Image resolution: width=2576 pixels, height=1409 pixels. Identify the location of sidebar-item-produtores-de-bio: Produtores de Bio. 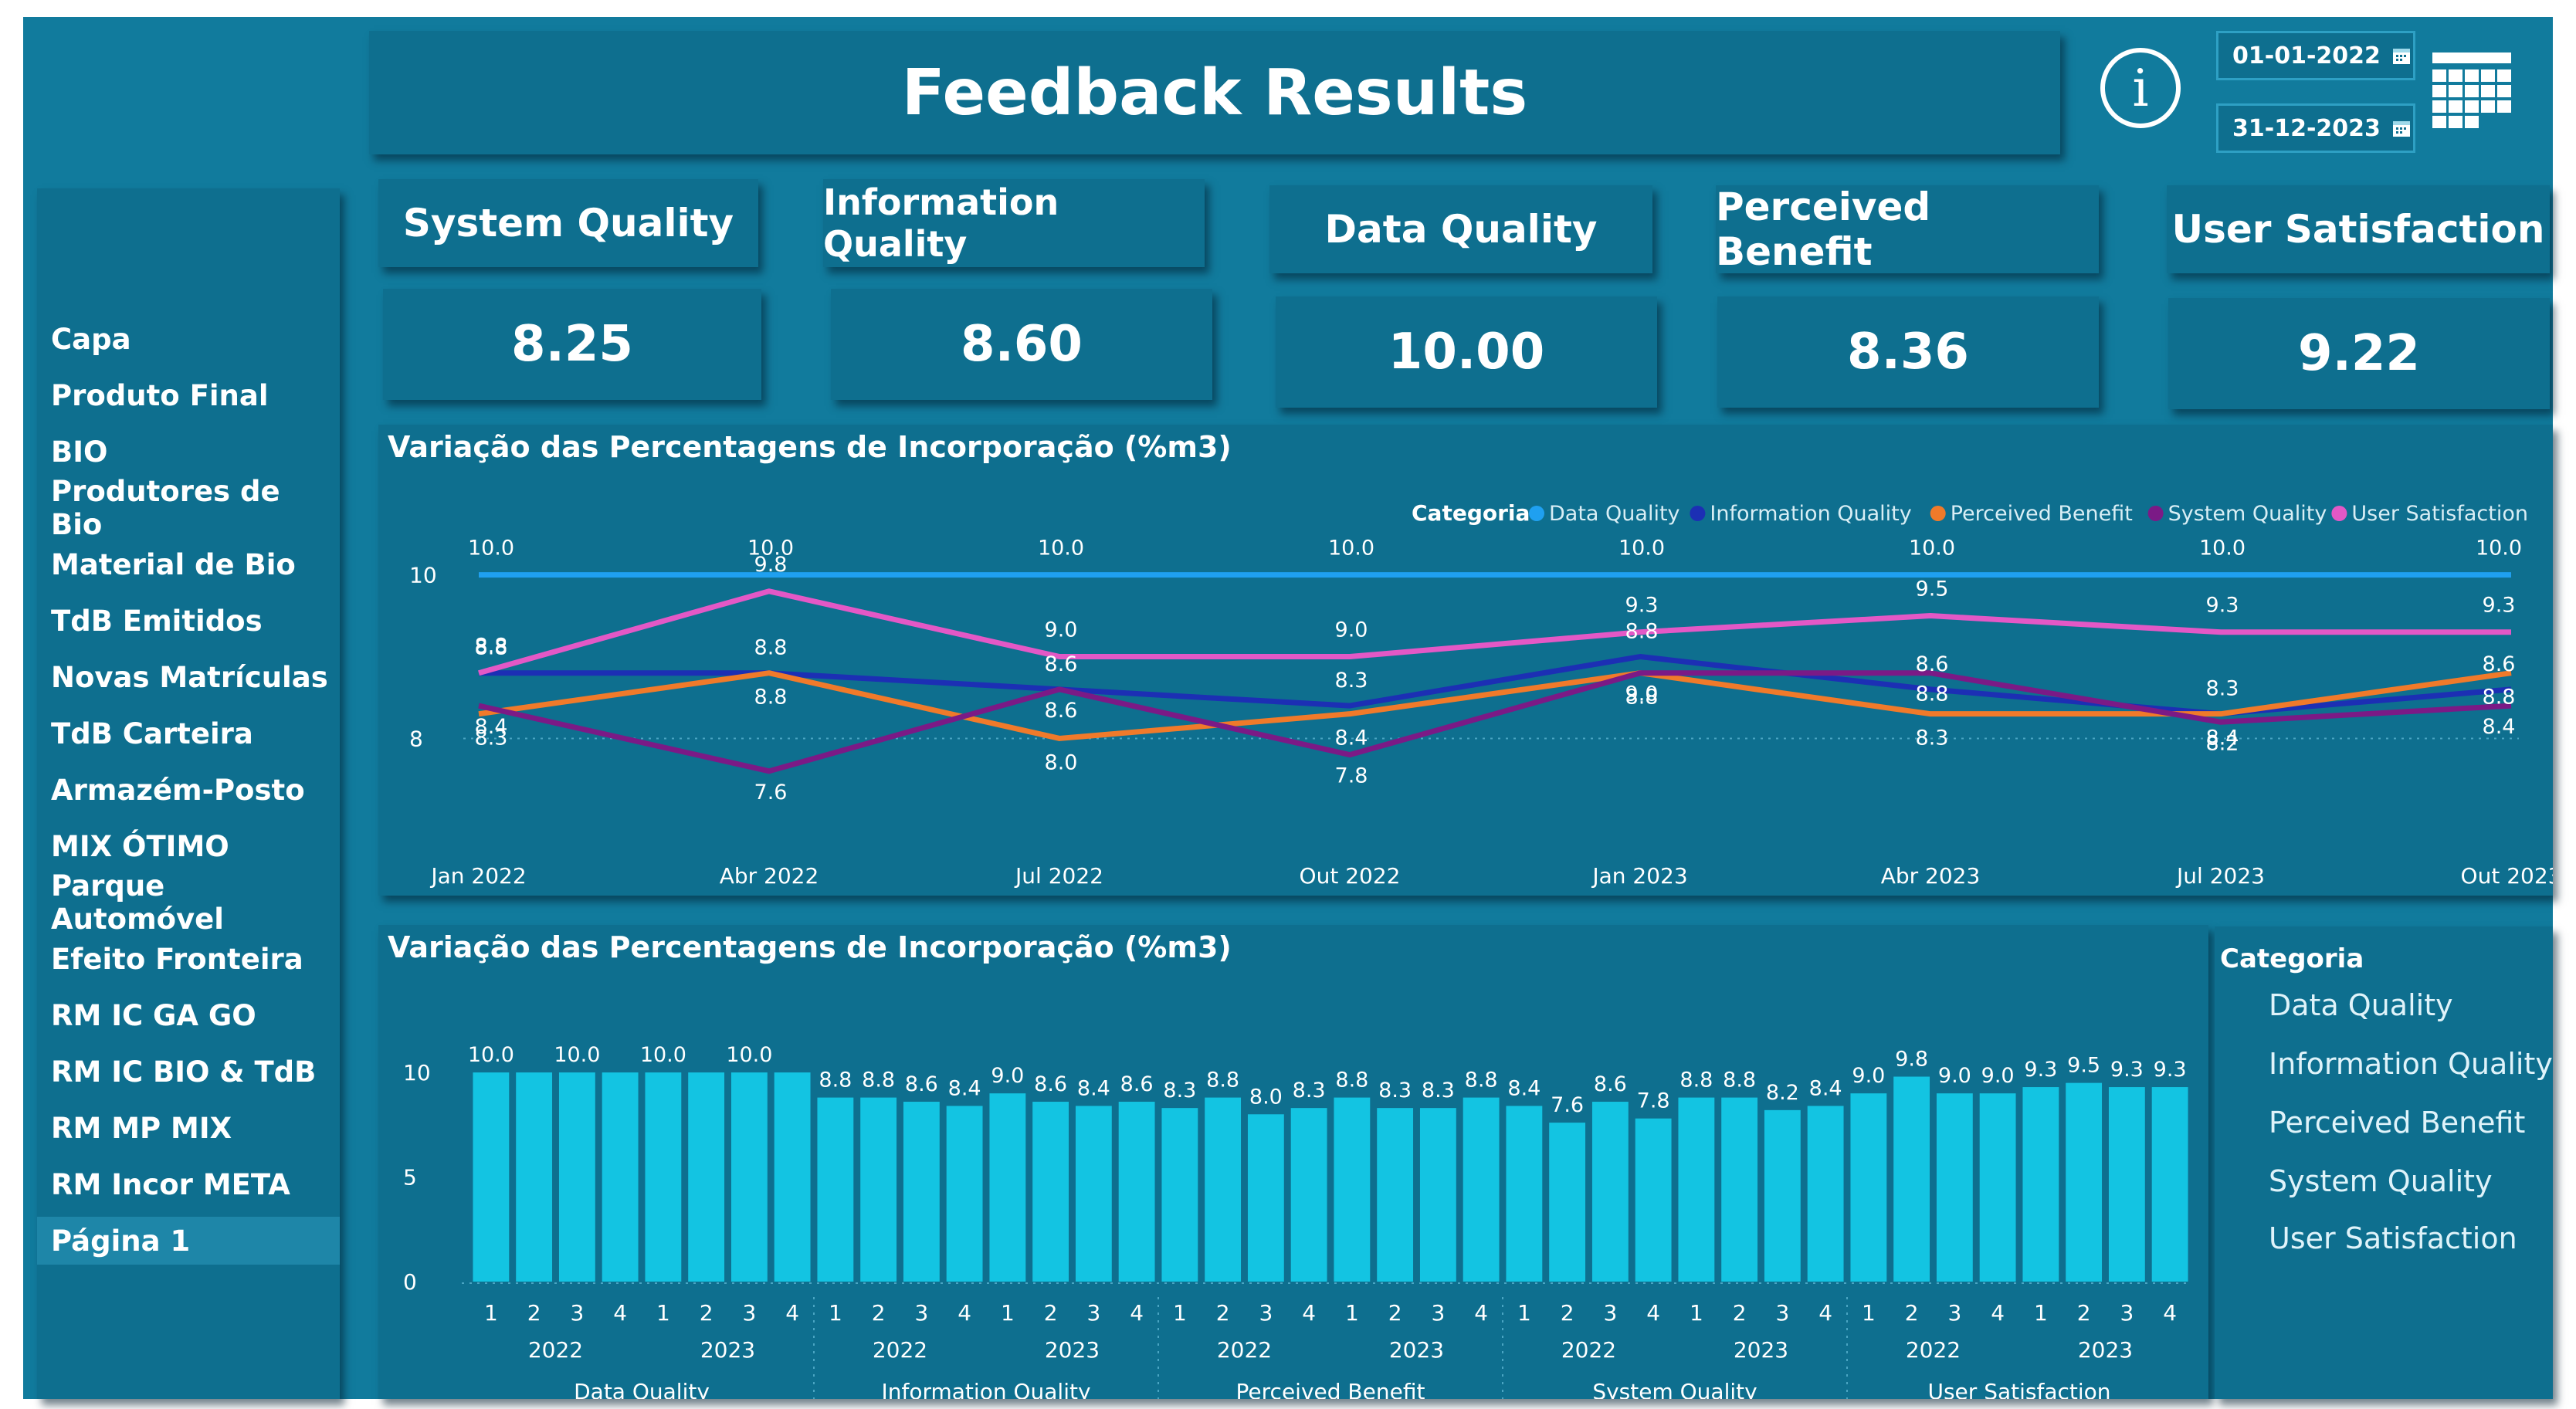
(165, 508).